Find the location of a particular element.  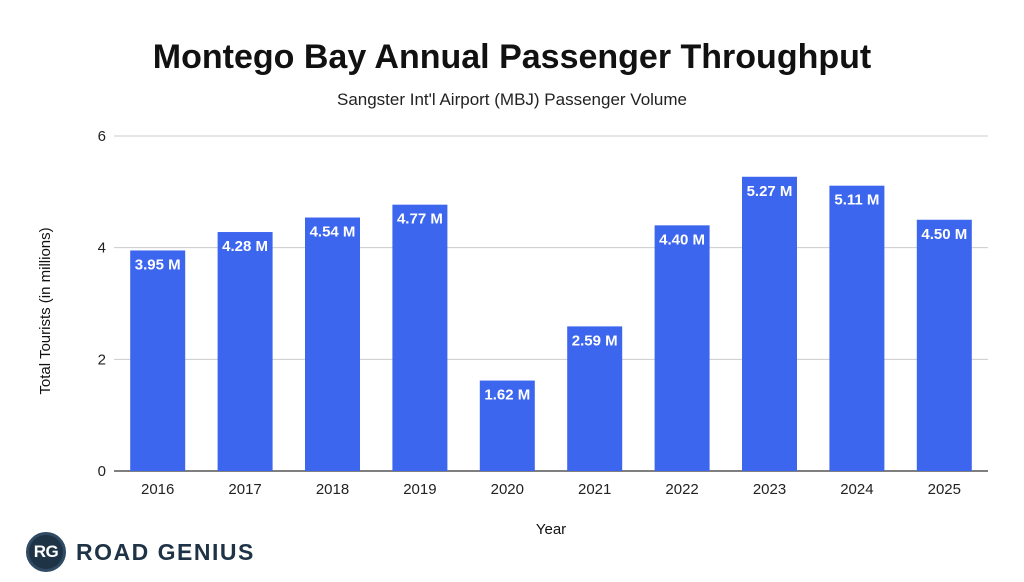

bar-2023 is located at coordinates (769, 323).